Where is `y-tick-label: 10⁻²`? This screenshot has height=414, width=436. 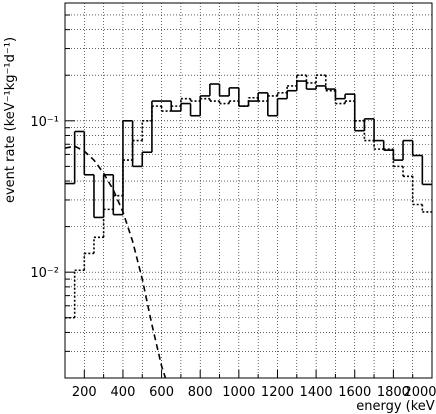
y-tick-label: 10⁻² is located at coordinates (44, 273).